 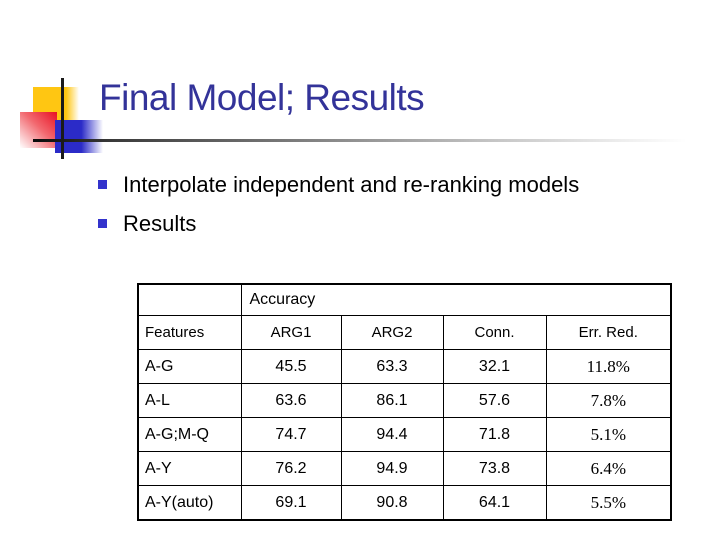 What do you see at coordinates (366, 140) in the screenshot?
I see `title-divider-line` at bounding box center [366, 140].